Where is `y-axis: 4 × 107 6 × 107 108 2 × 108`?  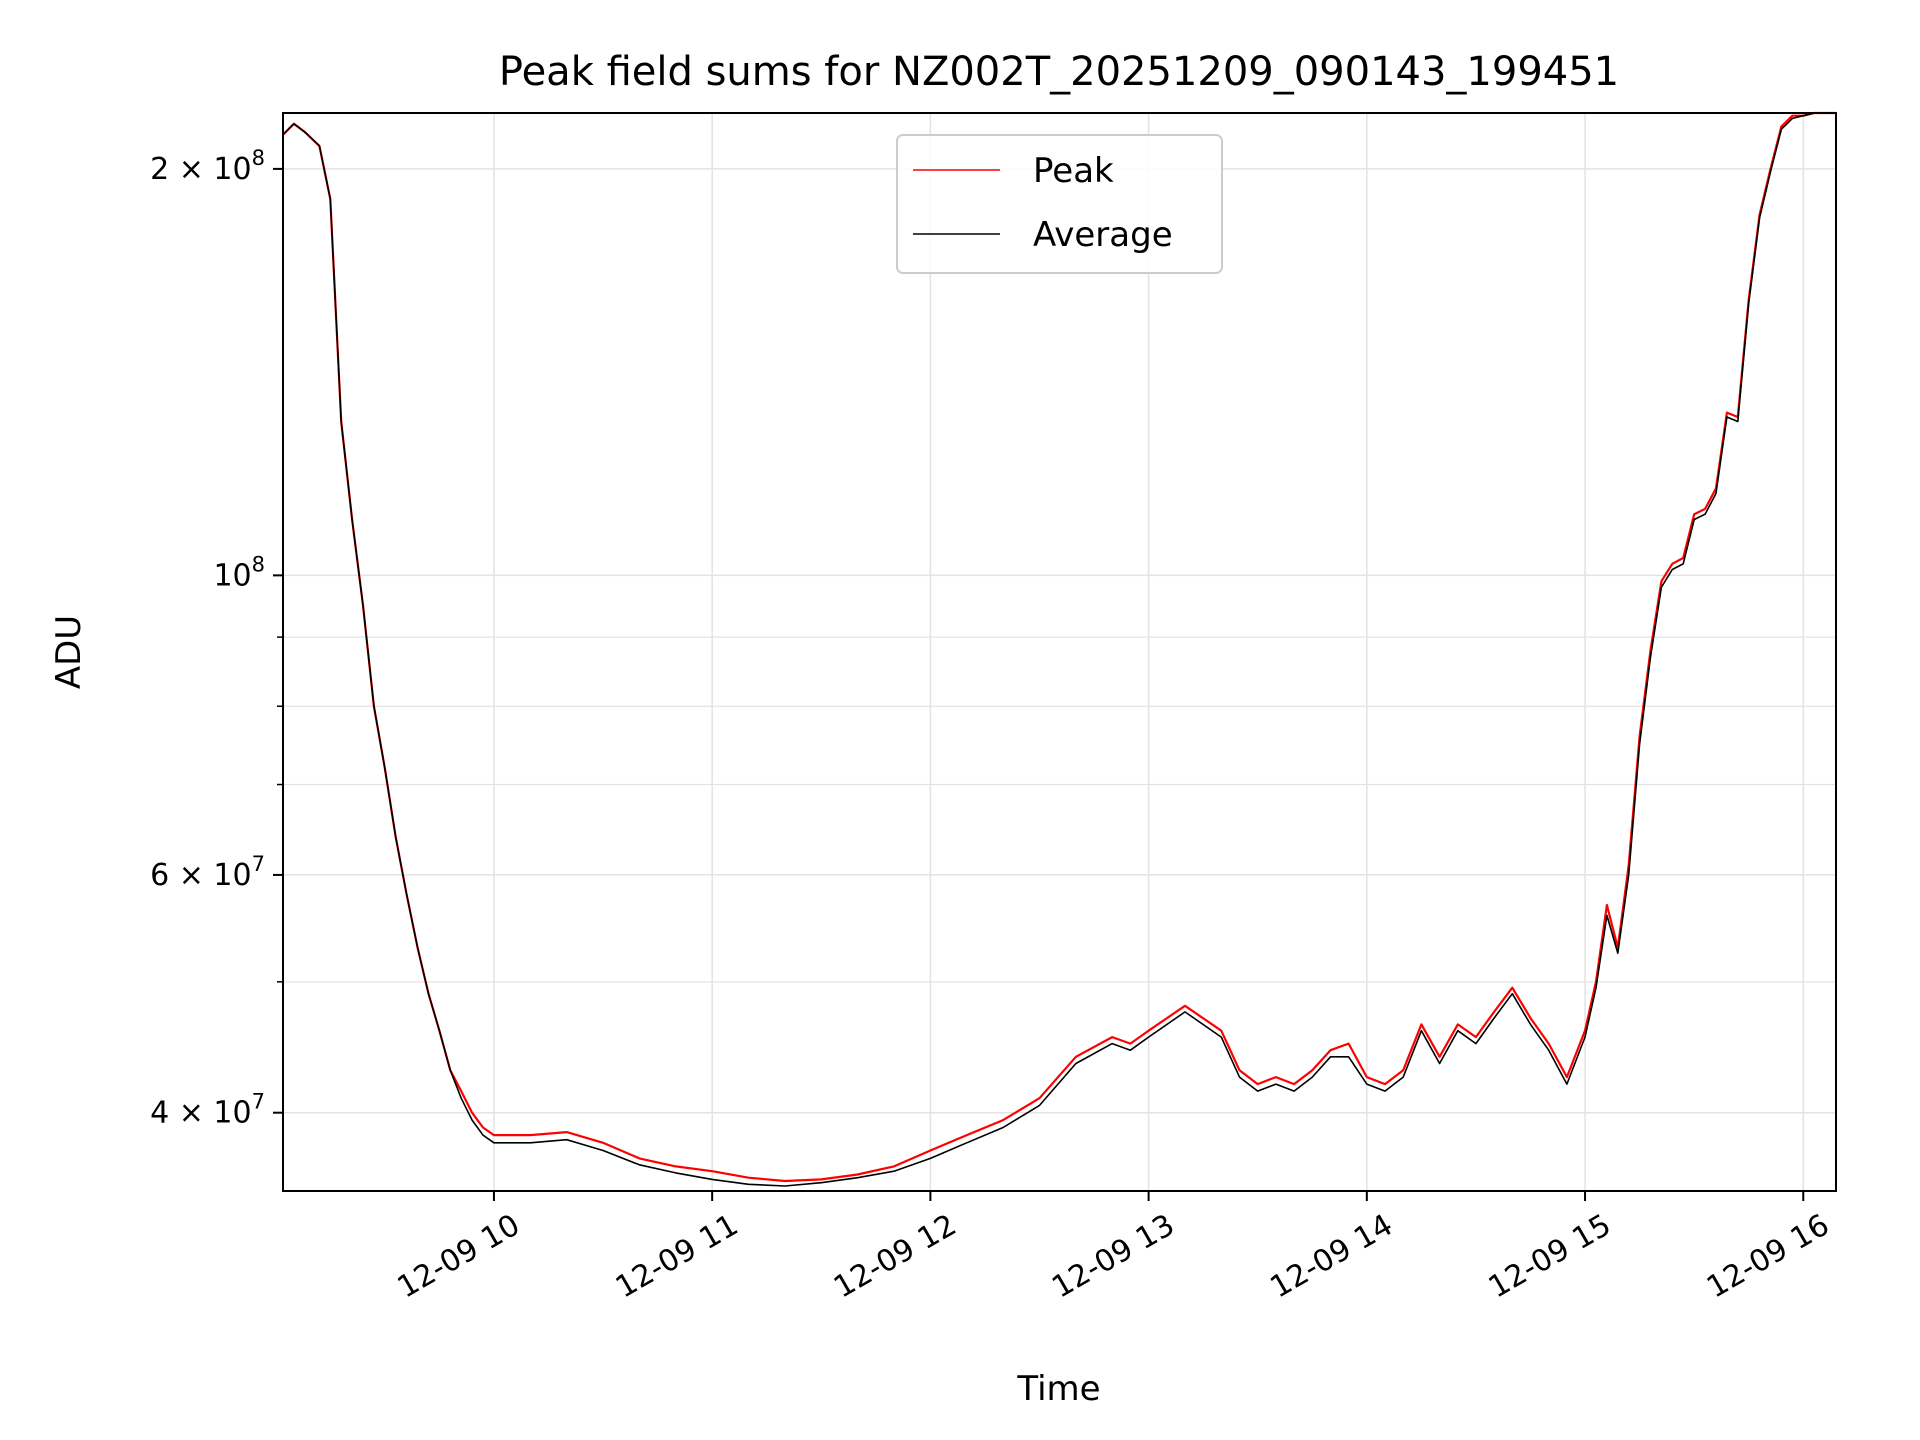
y-axis: 4 × 107 6 × 107 108 2 × 108 is located at coordinates (216, 638).